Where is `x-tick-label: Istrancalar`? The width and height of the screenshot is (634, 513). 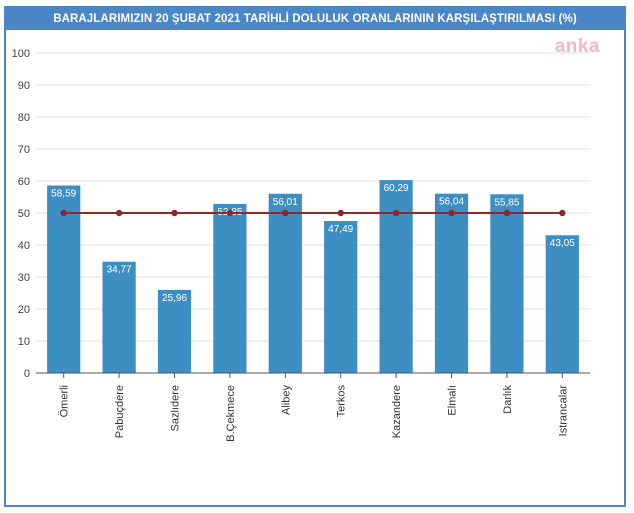 x-tick-label: Istrancalar is located at coordinates (563, 411).